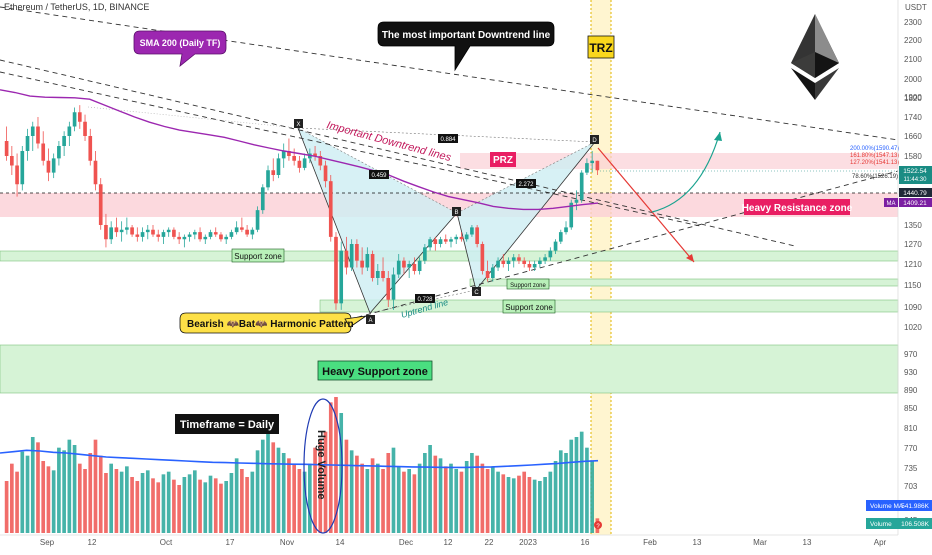 The height and width of the screenshot is (555, 932). What do you see at coordinates (600, 48) in the screenshot?
I see `trz-label-text: TRZ` at bounding box center [600, 48].